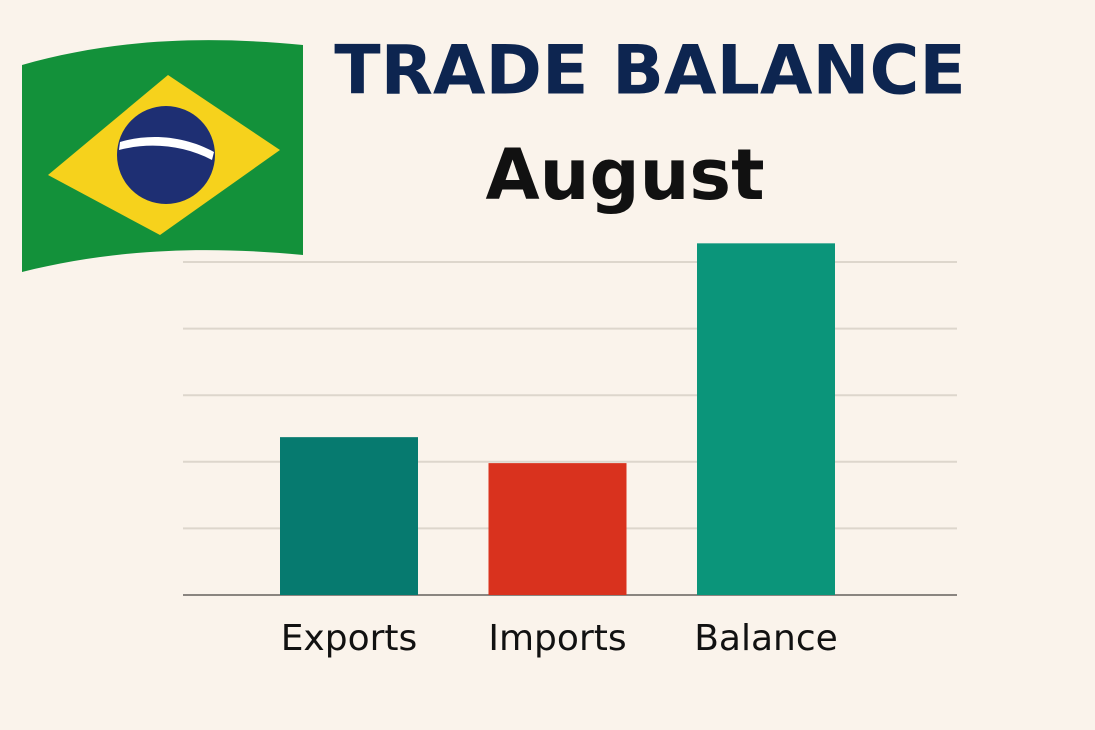 The width and height of the screenshot is (1095, 730). Describe the element at coordinates (349, 638) in the screenshot. I see `x-tick-label: Exports` at that location.